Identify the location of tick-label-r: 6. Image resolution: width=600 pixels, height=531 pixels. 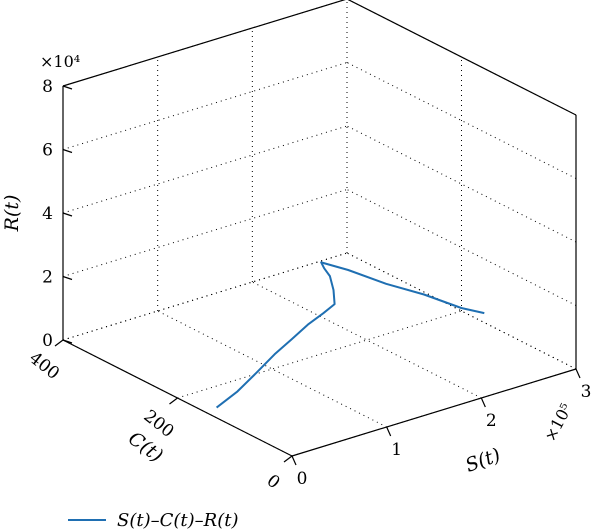
(47, 151).